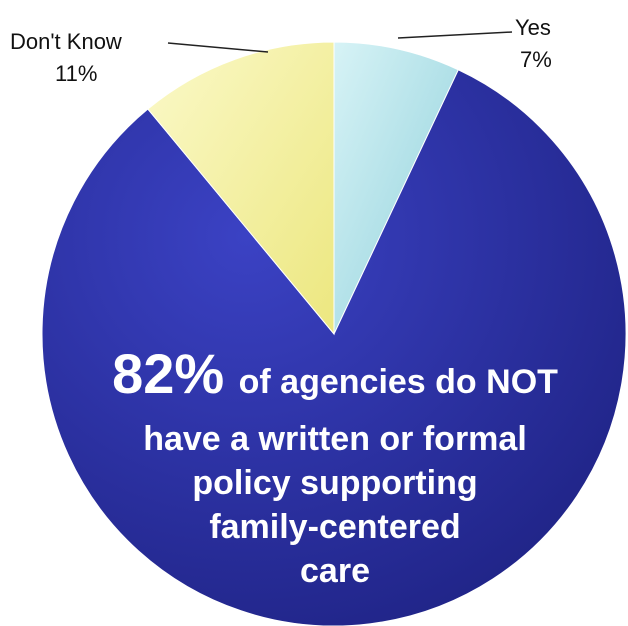 This screenshot has width=628, height=626. I want to click on callout-line-4: family-centered, so click(334, 527).